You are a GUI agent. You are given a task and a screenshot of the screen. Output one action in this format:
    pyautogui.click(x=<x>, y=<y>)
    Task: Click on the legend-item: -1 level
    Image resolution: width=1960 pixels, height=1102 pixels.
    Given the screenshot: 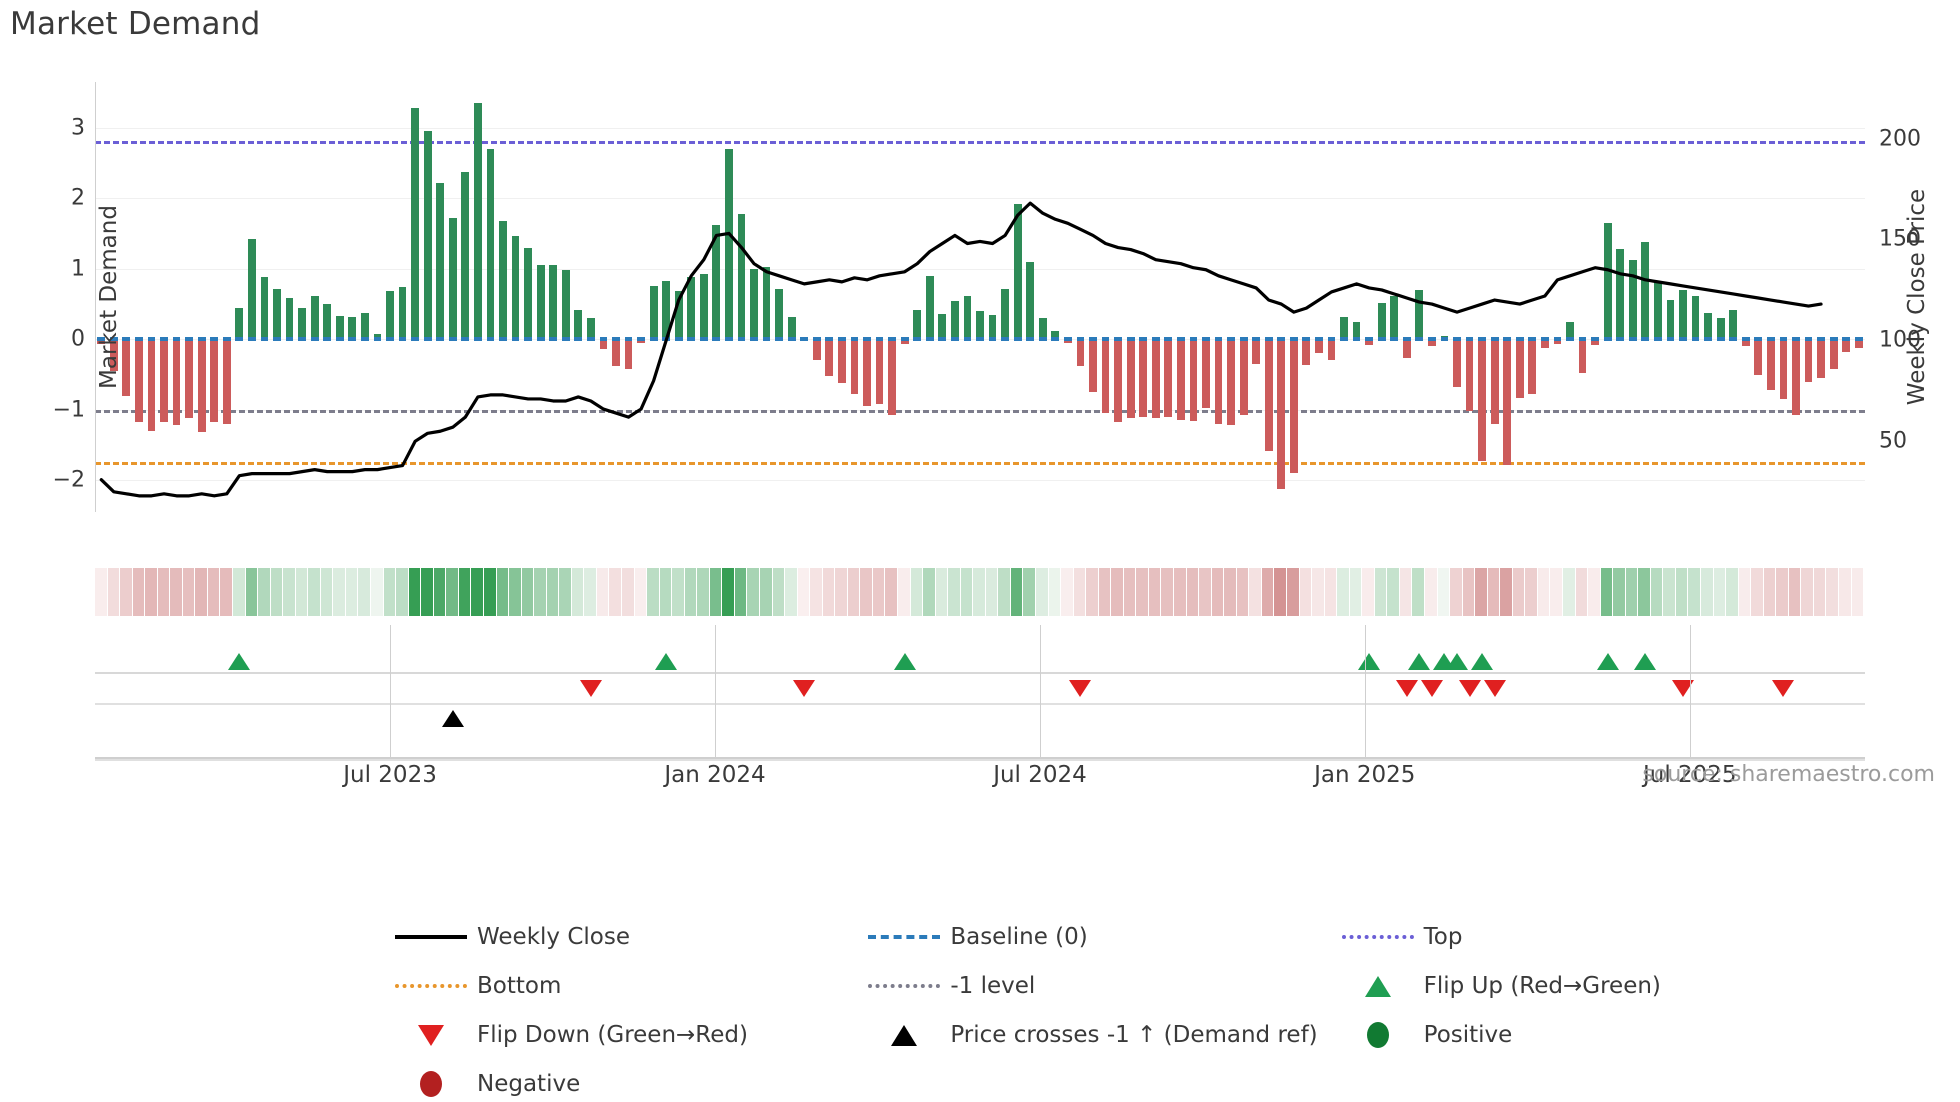 What is the action you would take?
    pyautogui.click(x=1094, y=986)
    